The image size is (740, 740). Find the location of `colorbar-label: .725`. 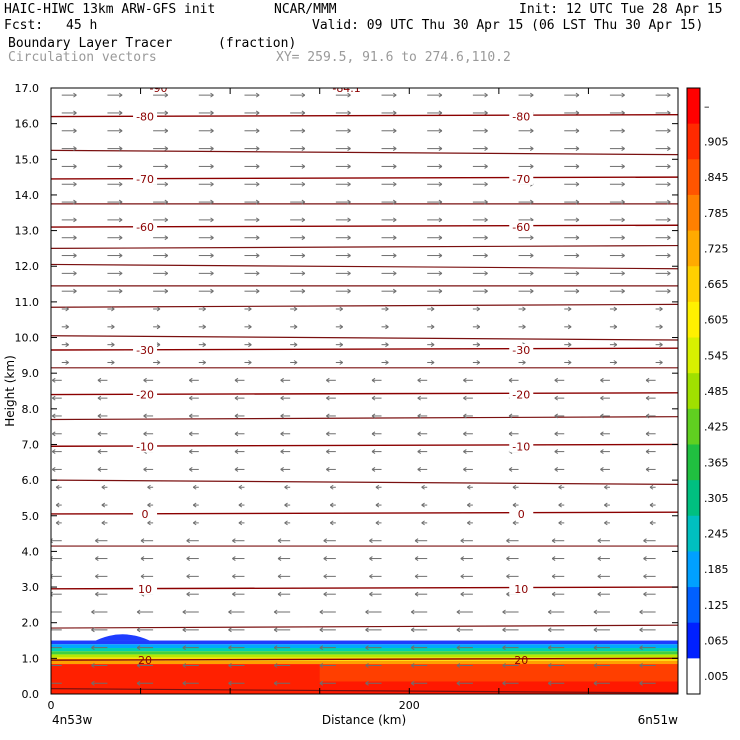

colorbar-label: .725 is located at coordinates (716, 248).